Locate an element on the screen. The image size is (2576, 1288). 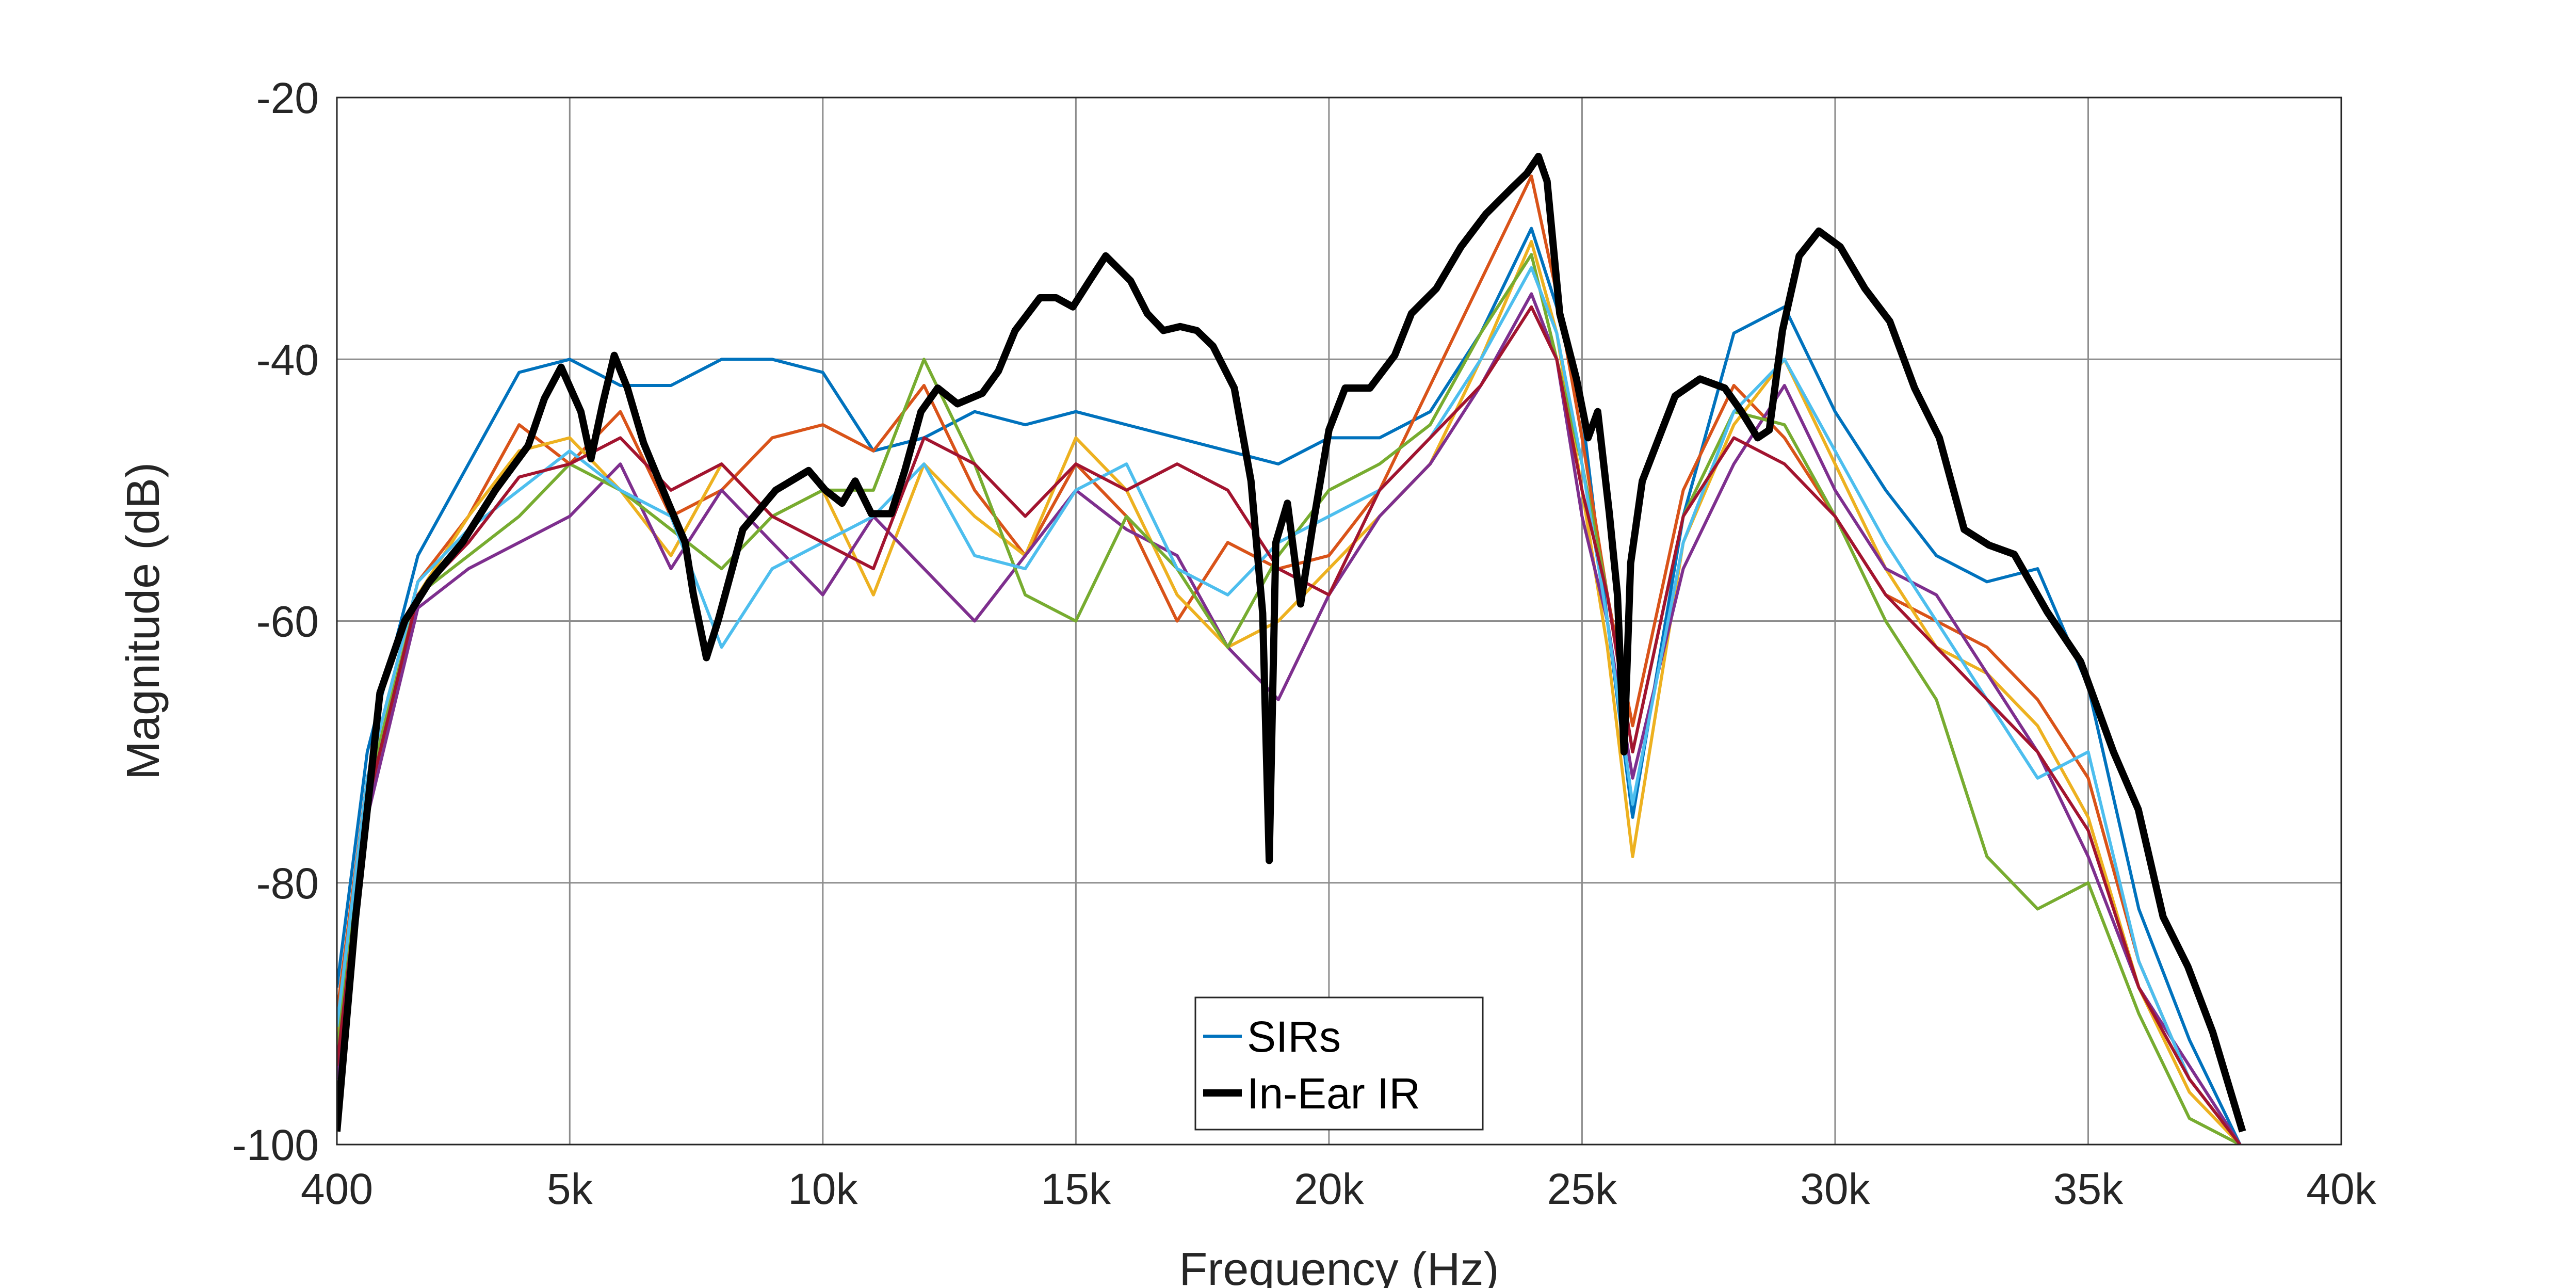
x-tick-label: 20k is located at coordinates (1329, 1189).